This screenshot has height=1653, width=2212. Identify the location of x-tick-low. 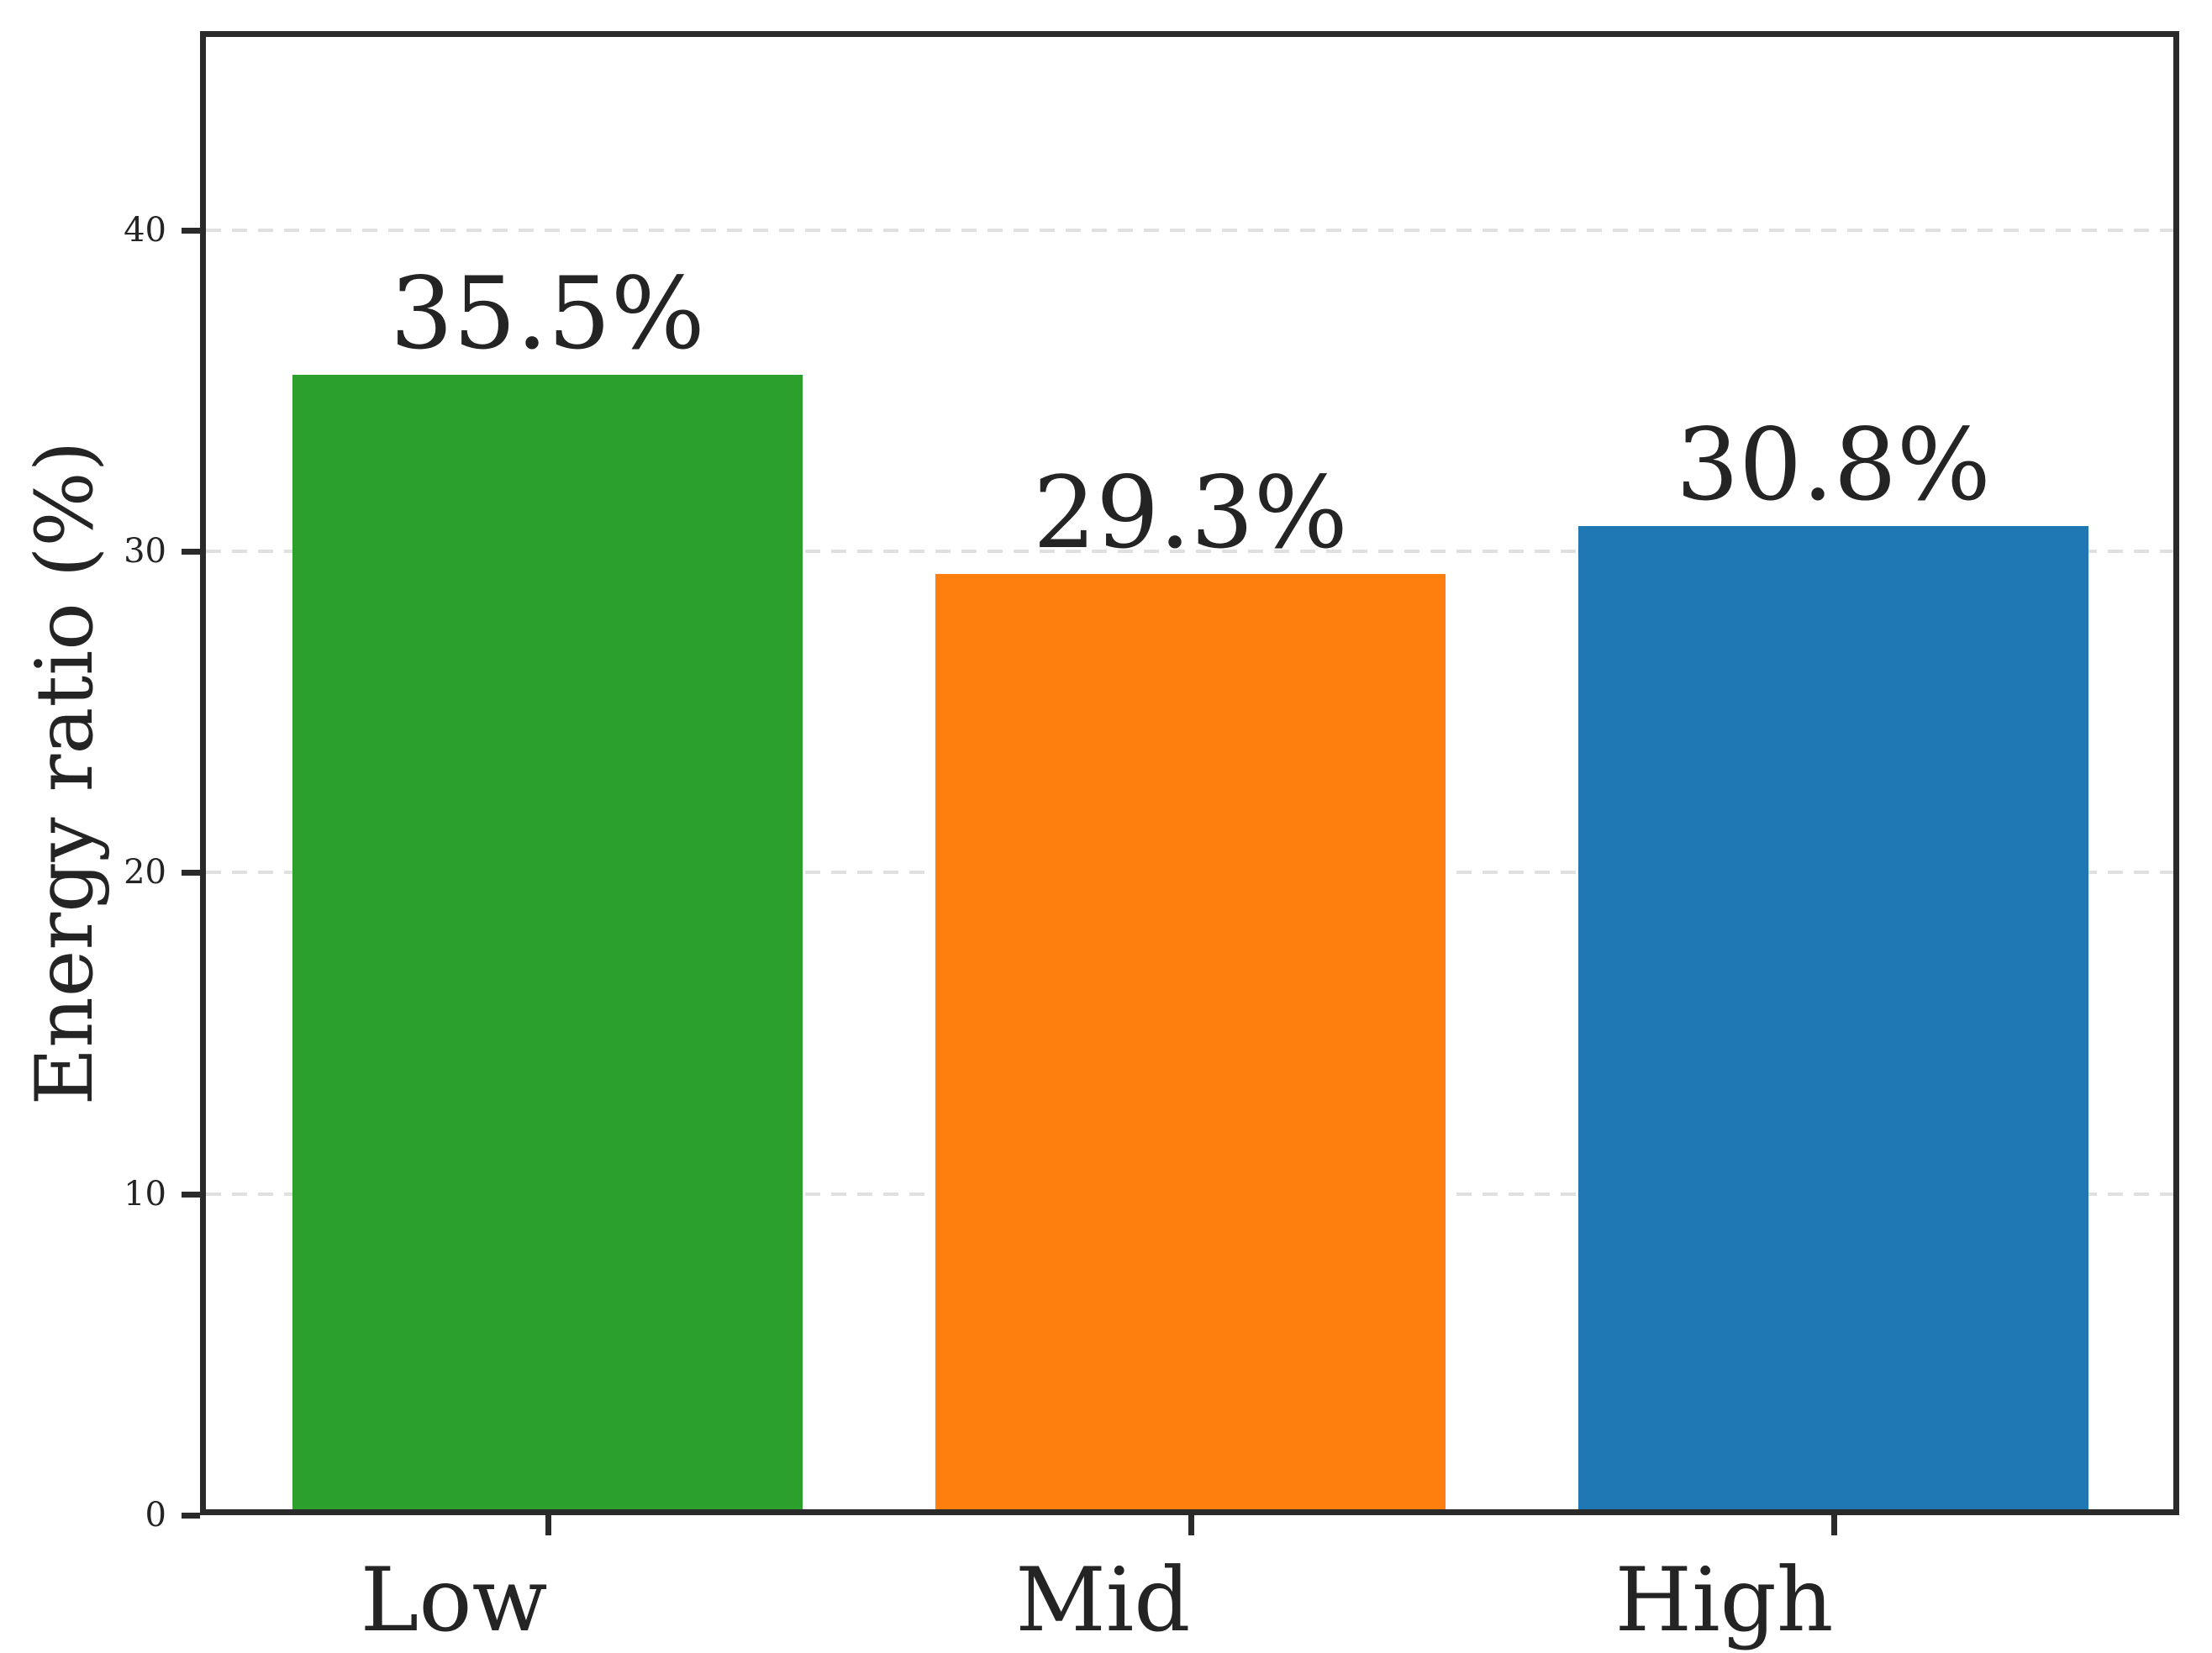
(548, 1525).